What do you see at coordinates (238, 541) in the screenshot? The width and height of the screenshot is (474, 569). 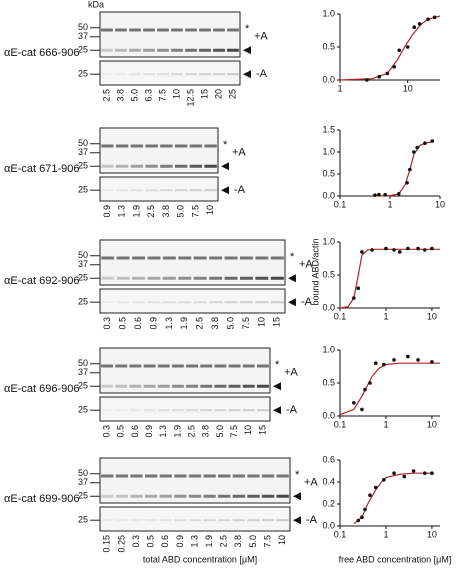 I see `lane-label: 3.8` at bounding box center [238, 541].